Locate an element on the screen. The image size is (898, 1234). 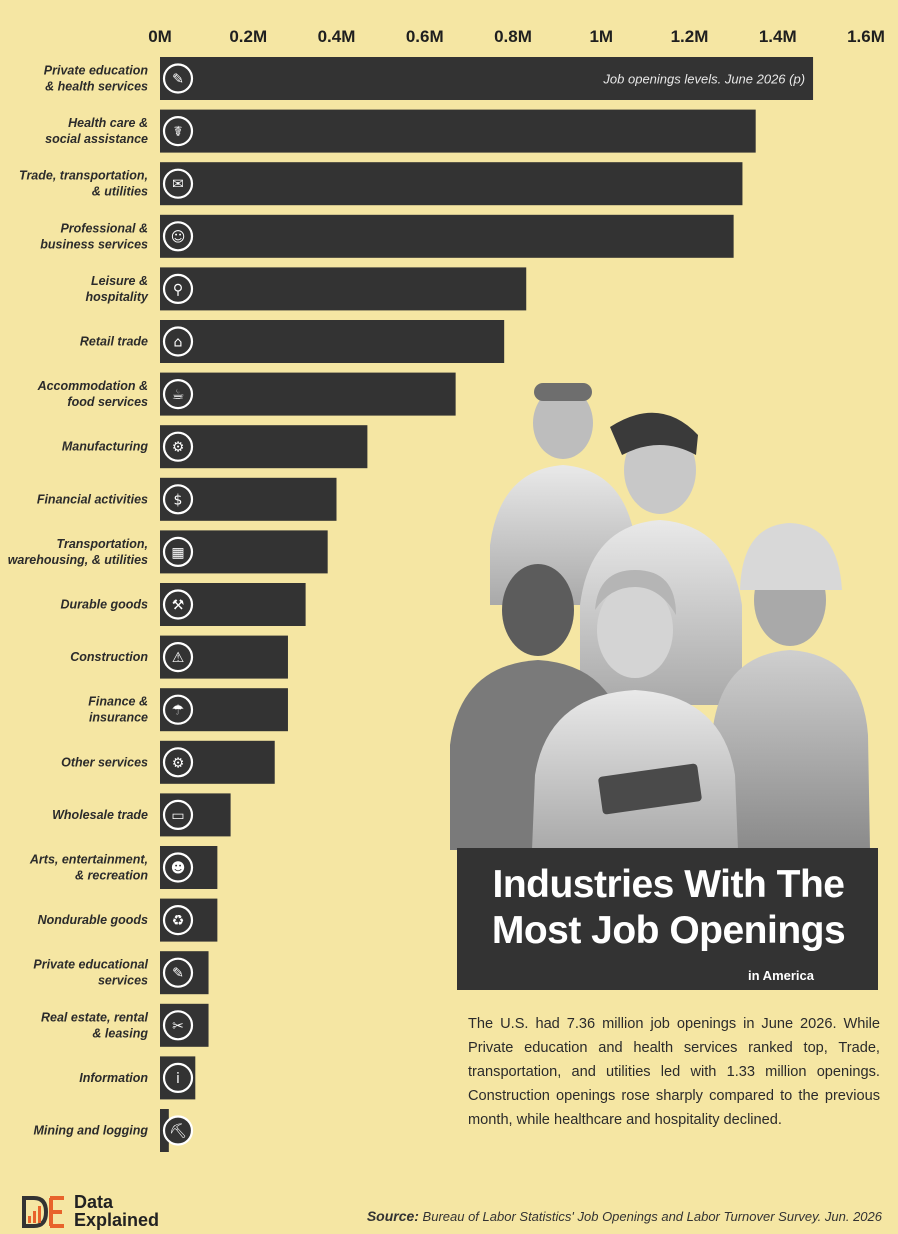
construction-icon: ⚠ is located at coordinates (178, 657).